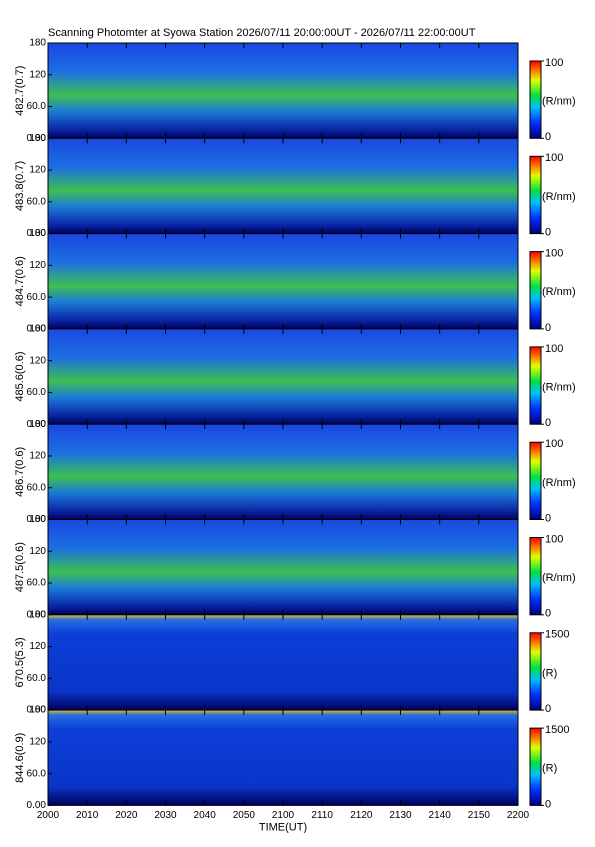  I want to click on x-tick-label: 2030, so click(165, 815).